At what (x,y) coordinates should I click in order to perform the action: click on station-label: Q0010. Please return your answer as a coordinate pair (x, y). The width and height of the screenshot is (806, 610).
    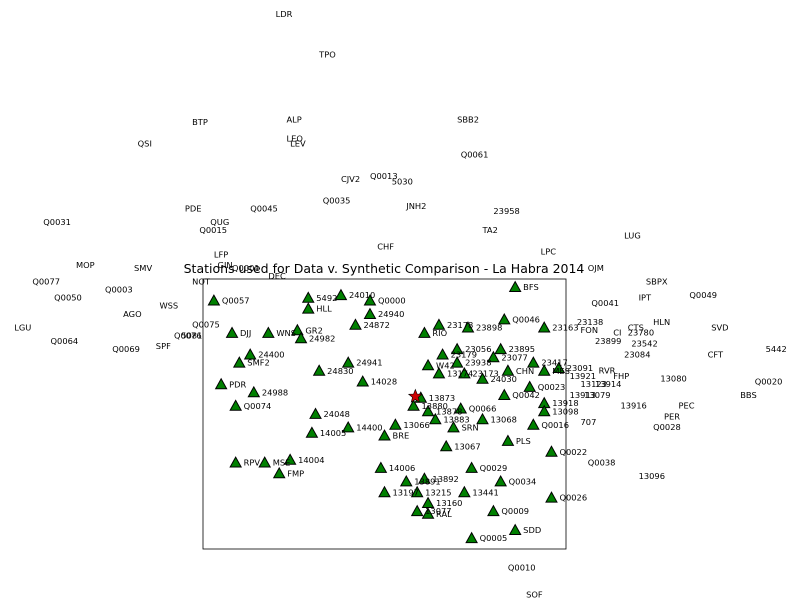
    Looking at the image, I should click on (522, 568).